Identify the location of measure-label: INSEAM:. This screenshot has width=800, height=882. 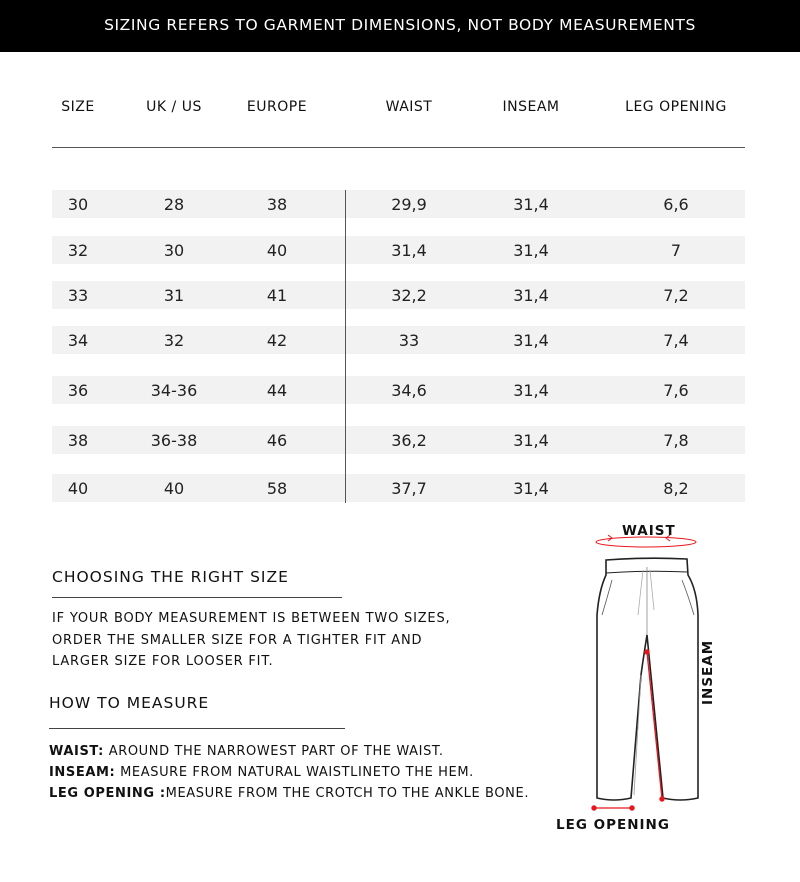
(82, 772).